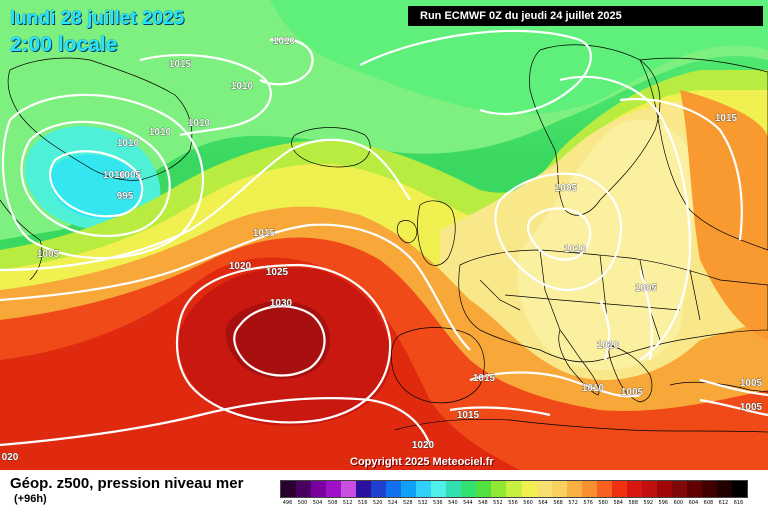 Image resolution: width=768 pixels, height=512 pixels. I want to click on color-scale-value: 596, so click(663, 503).